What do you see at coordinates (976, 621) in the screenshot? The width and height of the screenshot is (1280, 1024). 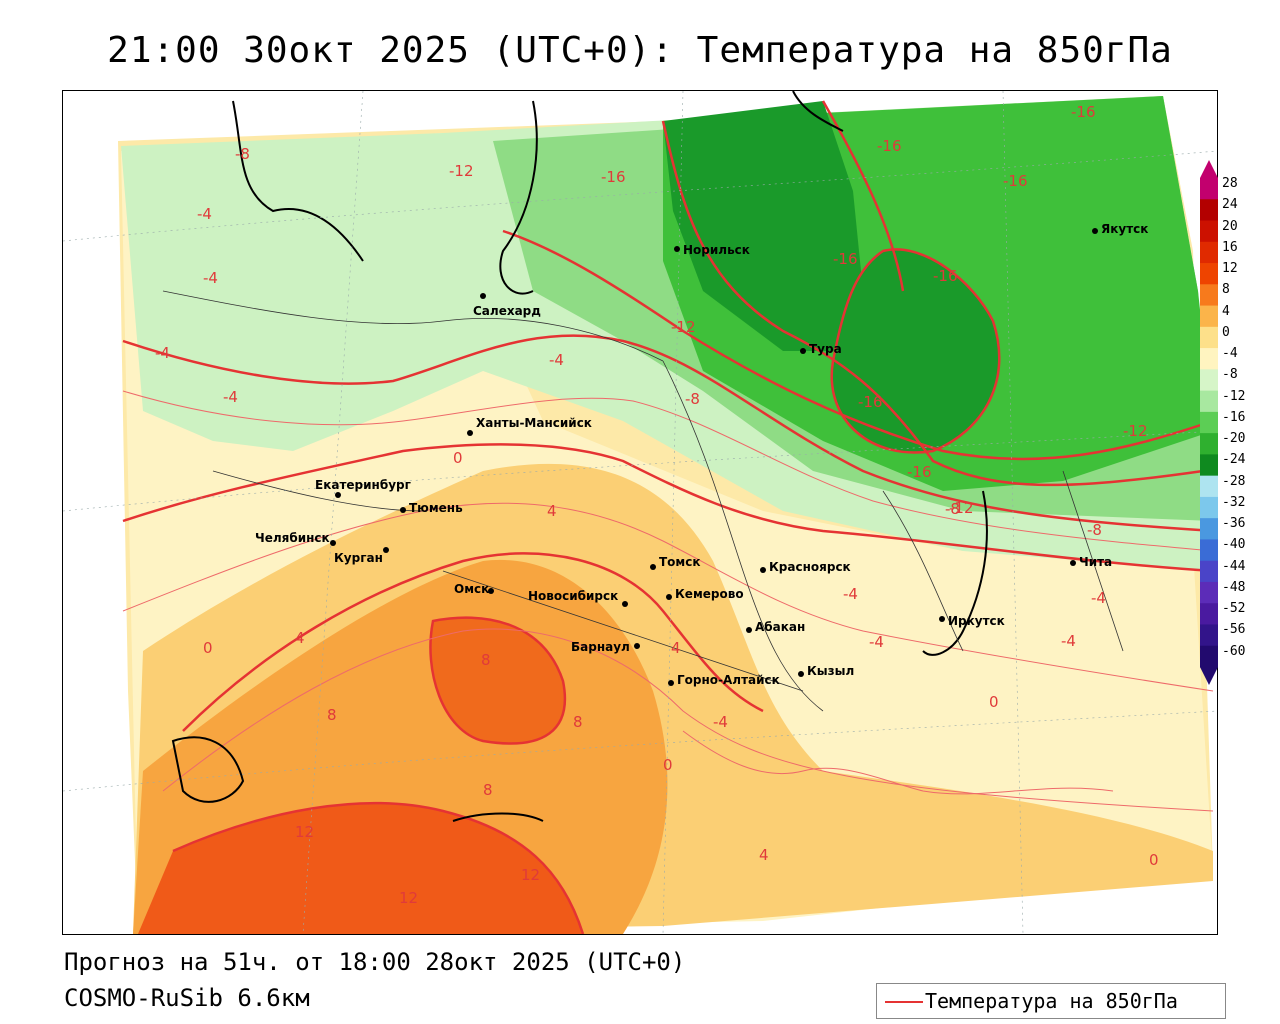 I see `city-label-irkutsk: Иркутск` at bounding box center [976, 621].